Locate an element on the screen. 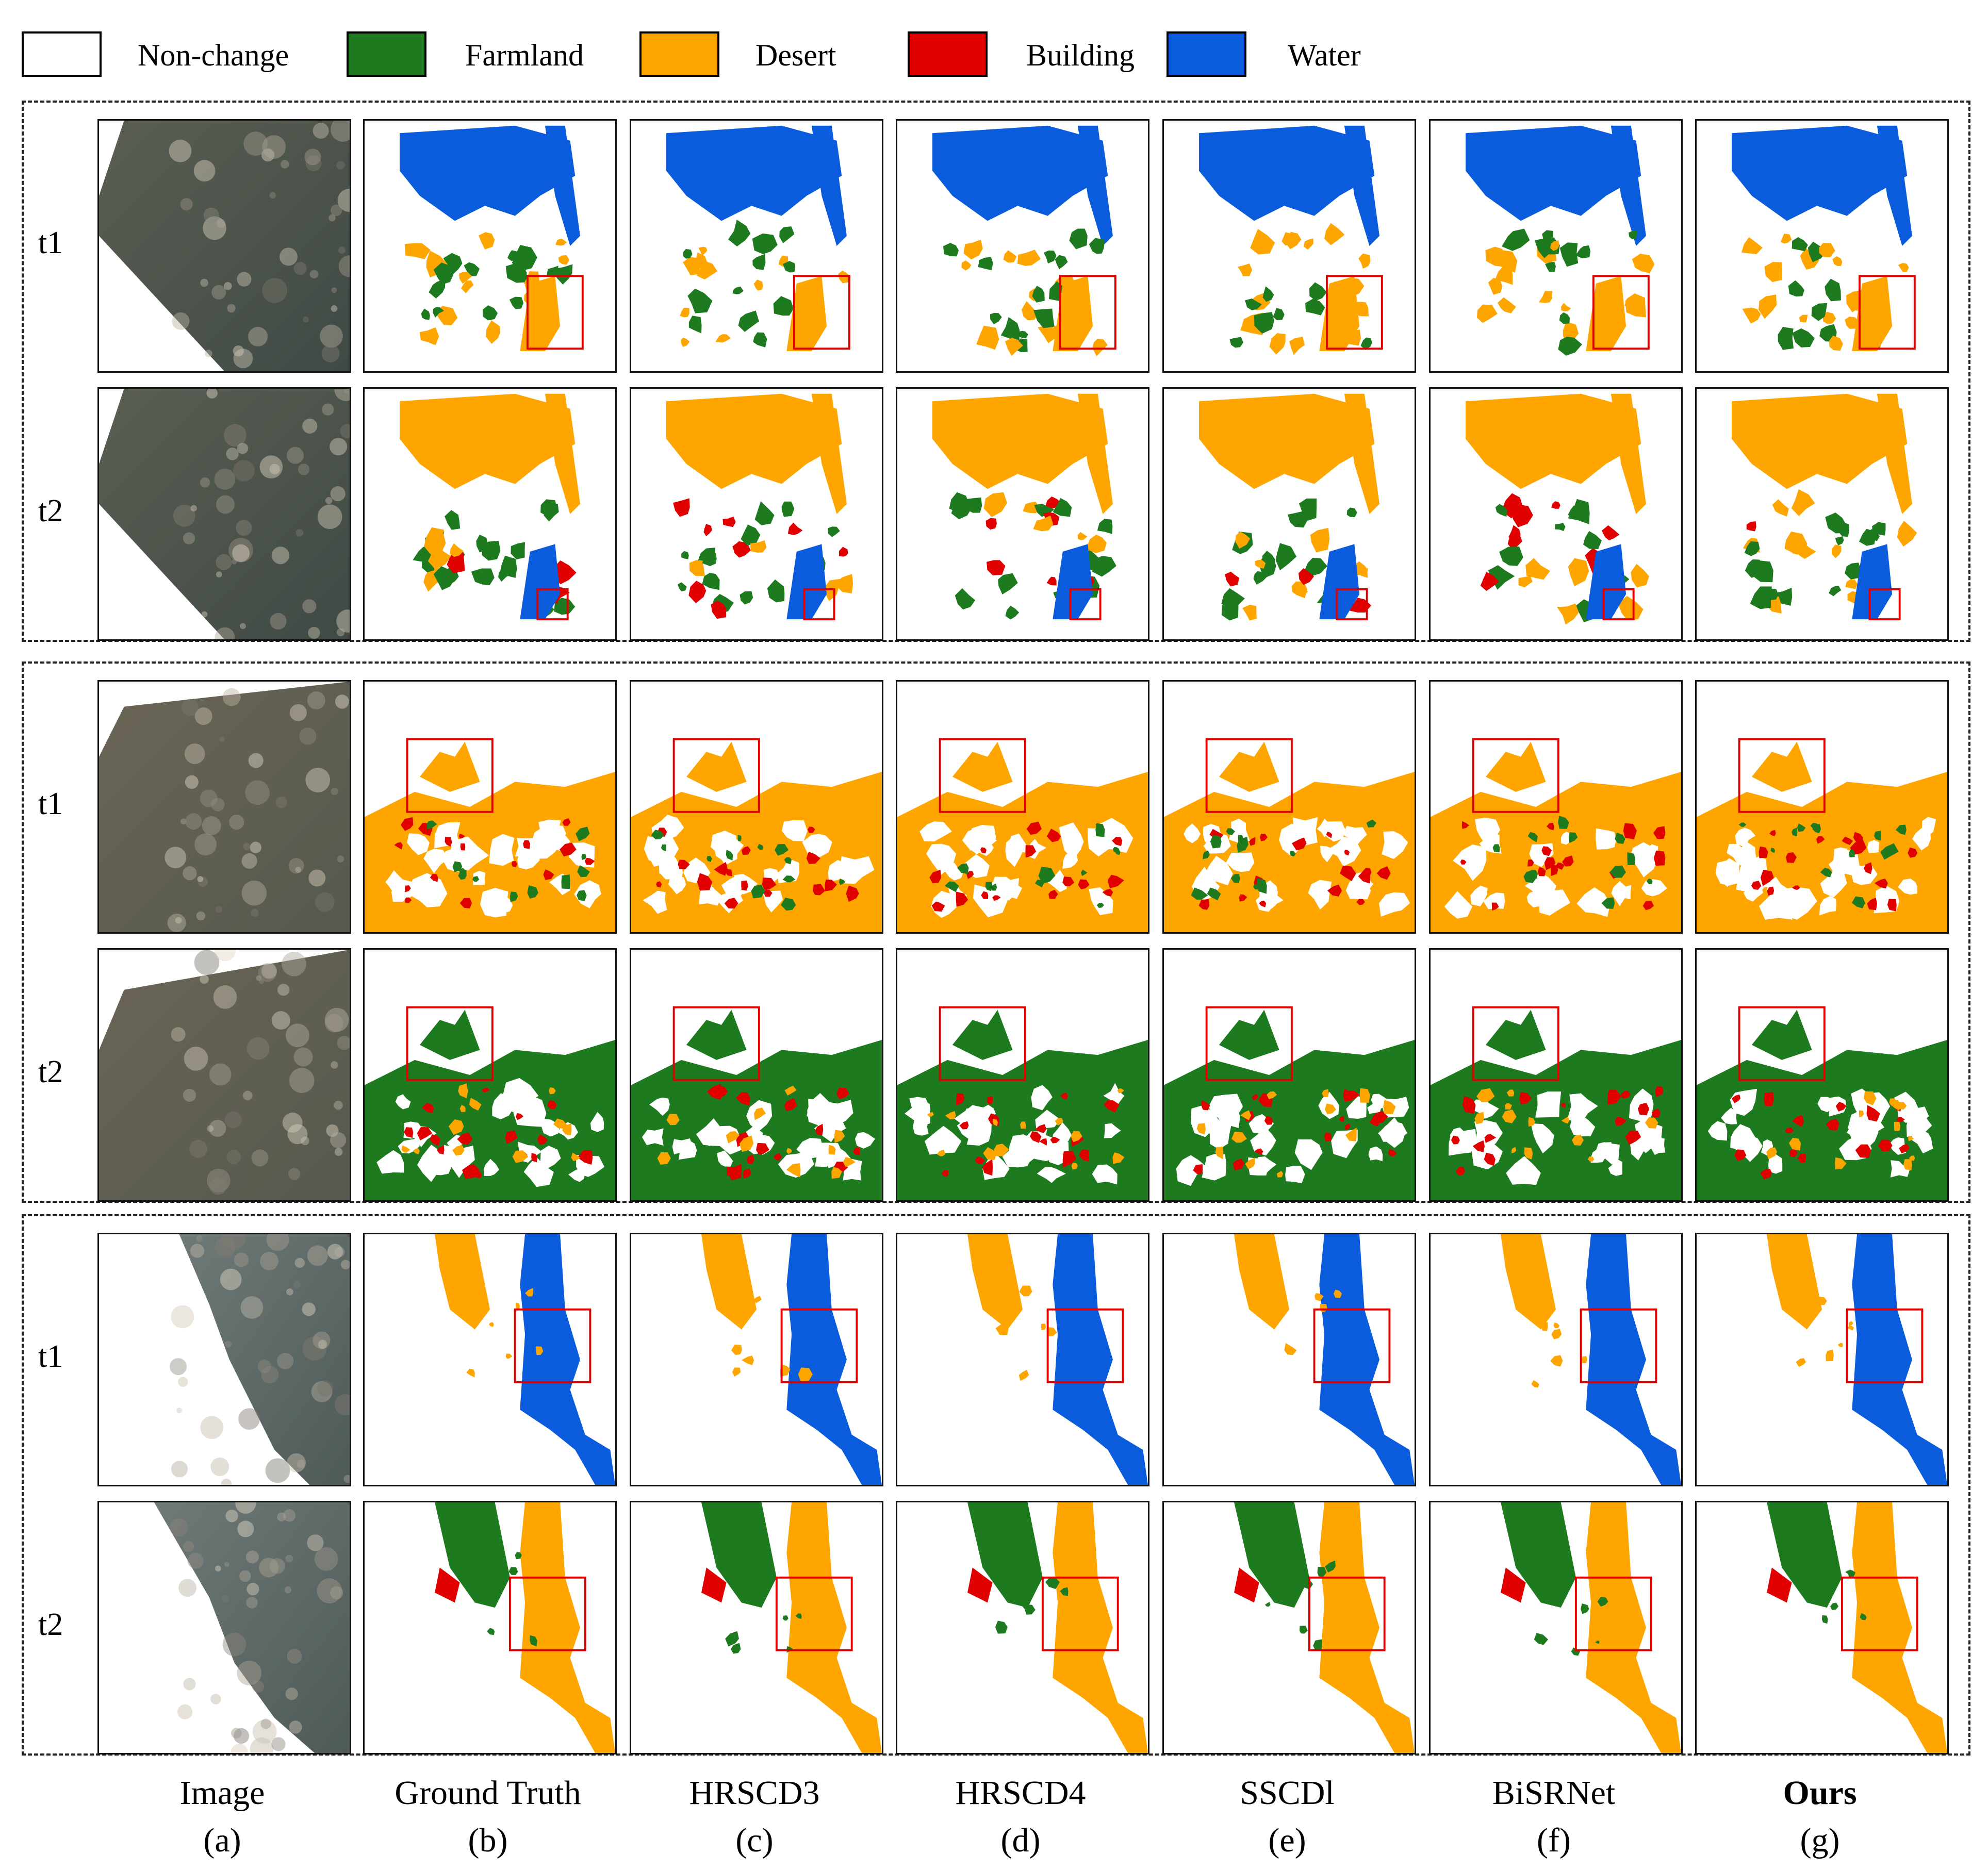 The width and height of the screenshot is (1988, 1870). legend-label: Water is located at coordinates (1325, 55).